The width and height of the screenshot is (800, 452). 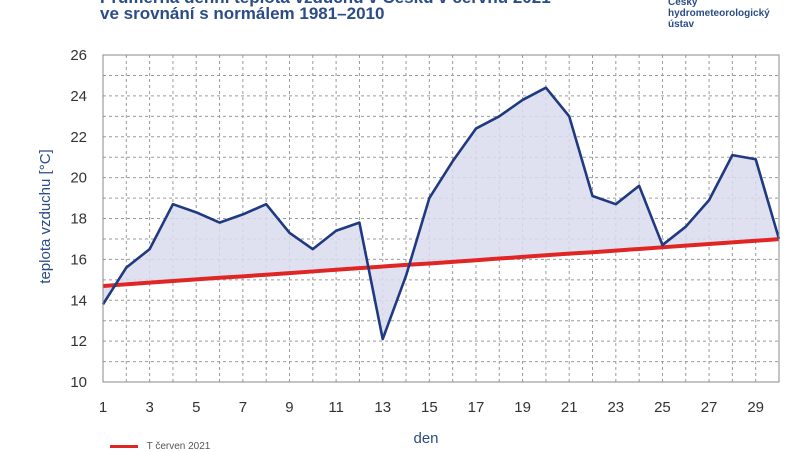 What do you see at coordinates (78, 178) in the screenshot?
I see `y-tick-label: 20` at bounding box center [78, 178].